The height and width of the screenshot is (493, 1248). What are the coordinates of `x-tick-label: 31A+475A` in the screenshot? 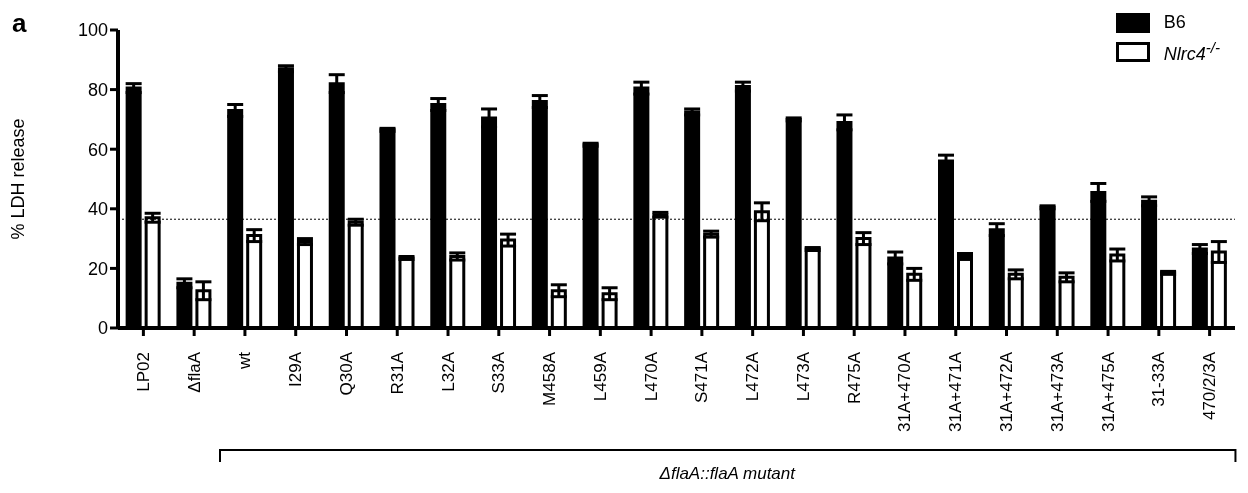 It's located at (1108, 391).